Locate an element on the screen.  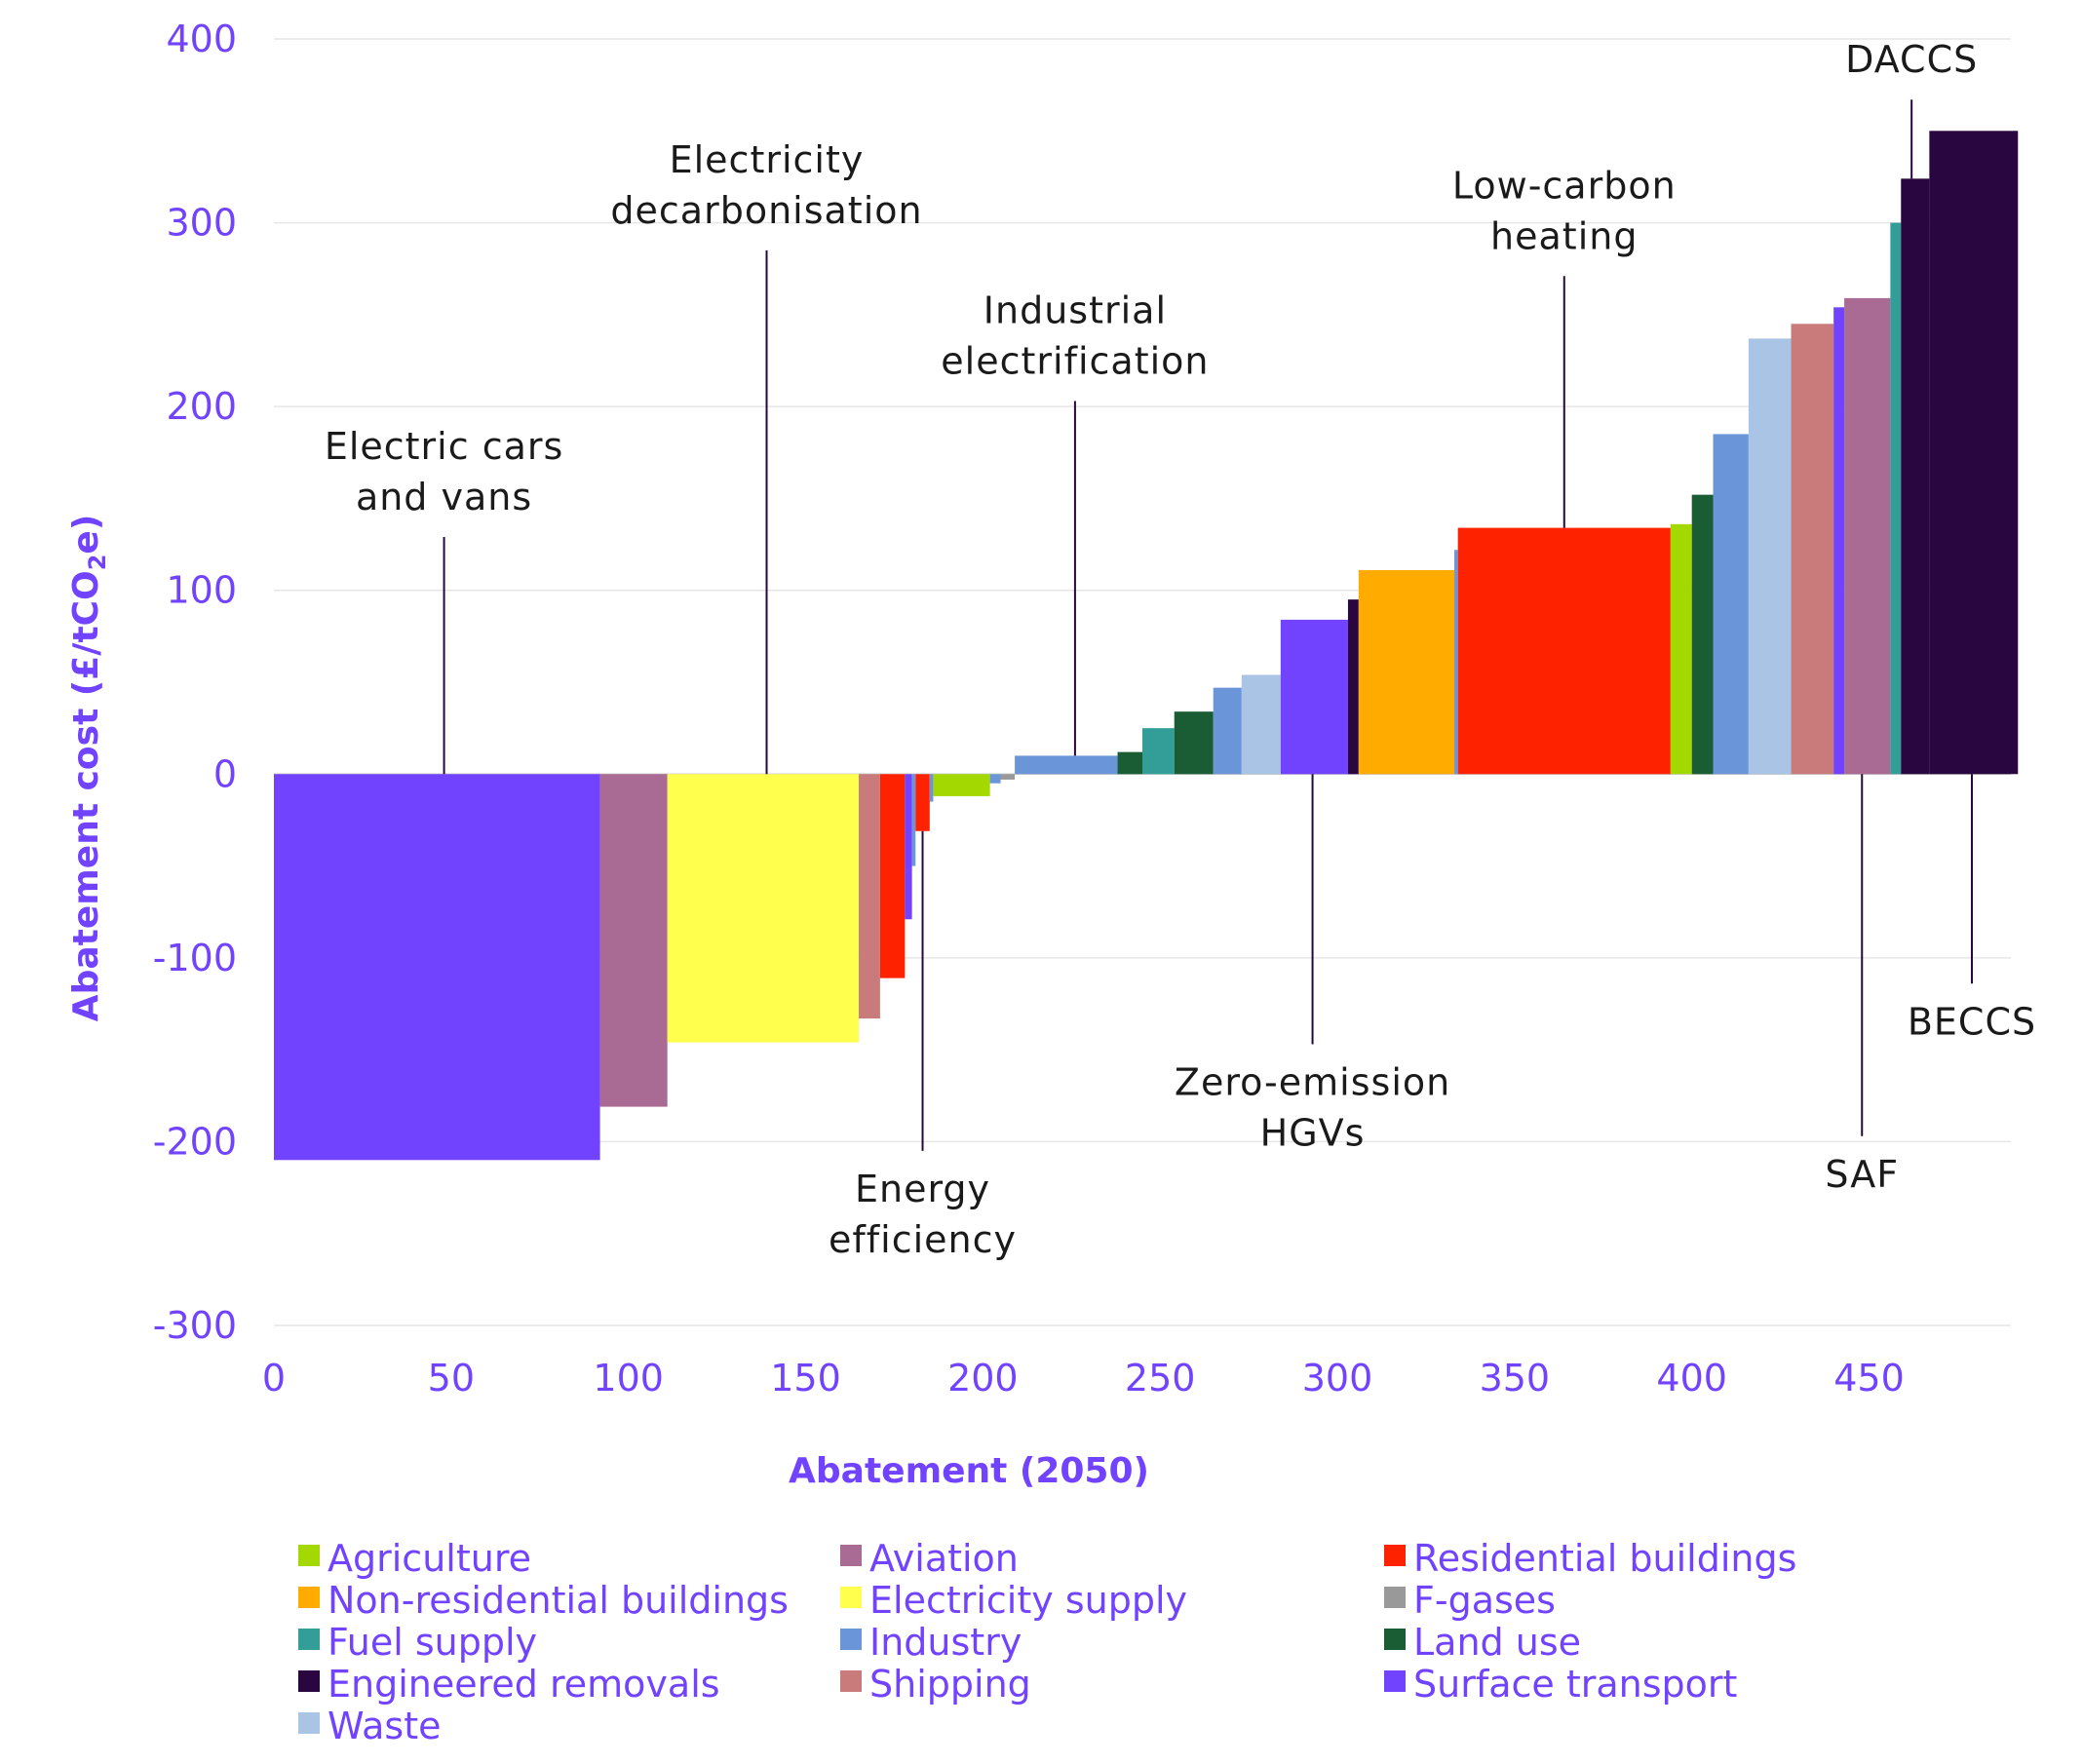
legend-label: Residential buildings is located at coordinates (1604, 1558).